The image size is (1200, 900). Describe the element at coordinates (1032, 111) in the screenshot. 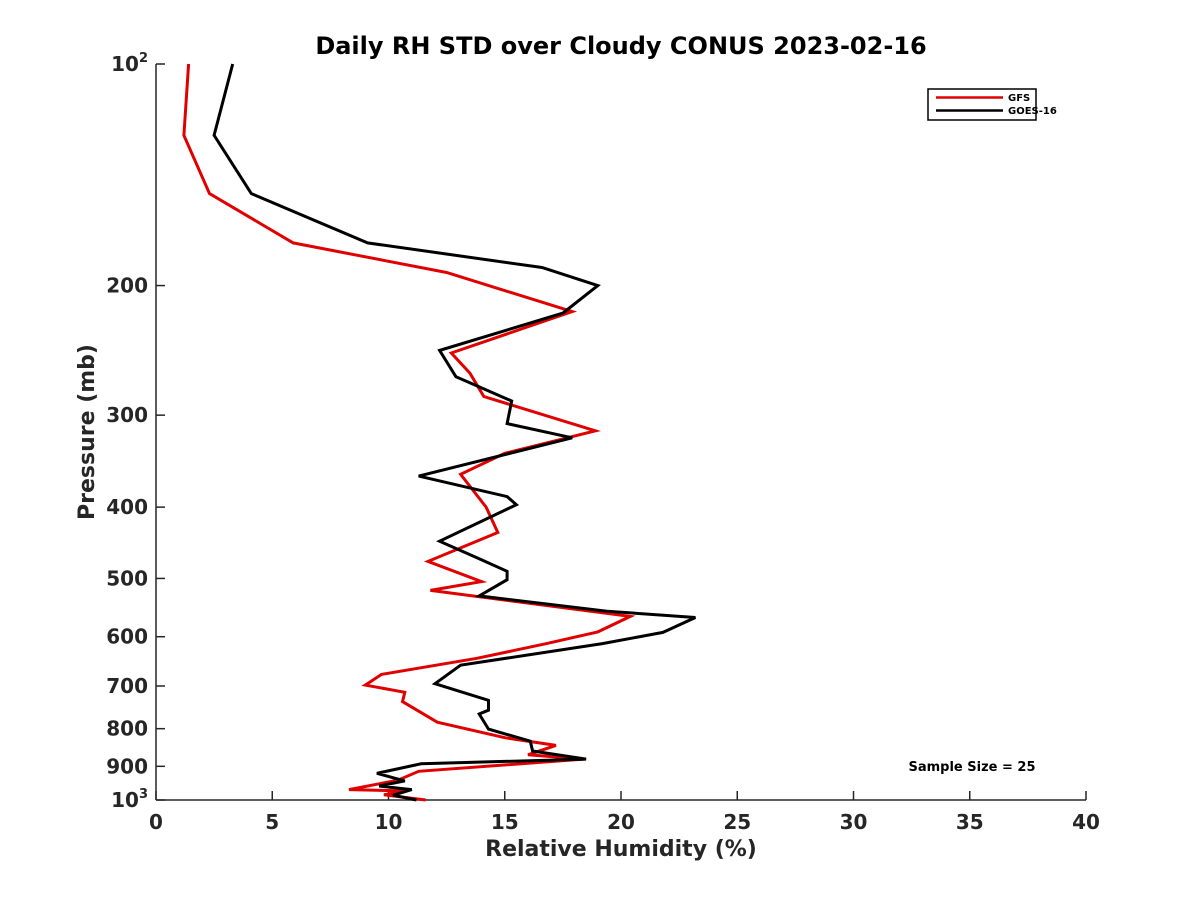

I see `legend-label-goes16: GOES-16` at that location.